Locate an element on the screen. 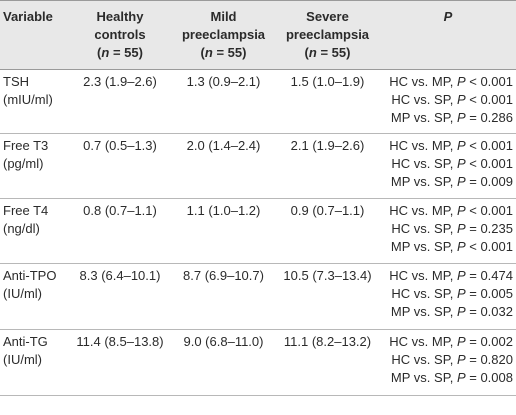  variable-cell: Free T4 (ng/dl) is located at coordinates (34, 231).